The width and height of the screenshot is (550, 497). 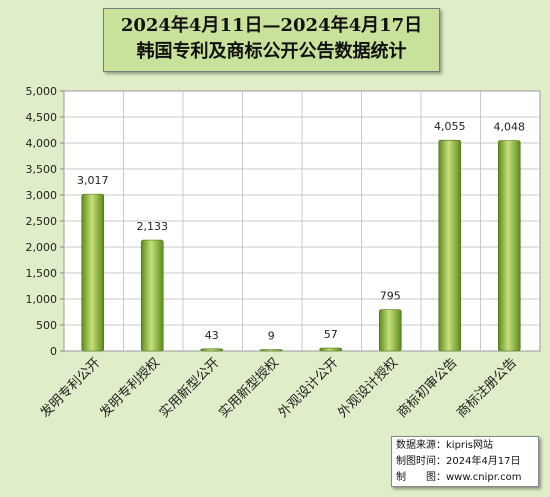 What do you see at coordinates (390, 296) in the screenshot?
I see `data-label: 795` at bounding box center [390, 296].